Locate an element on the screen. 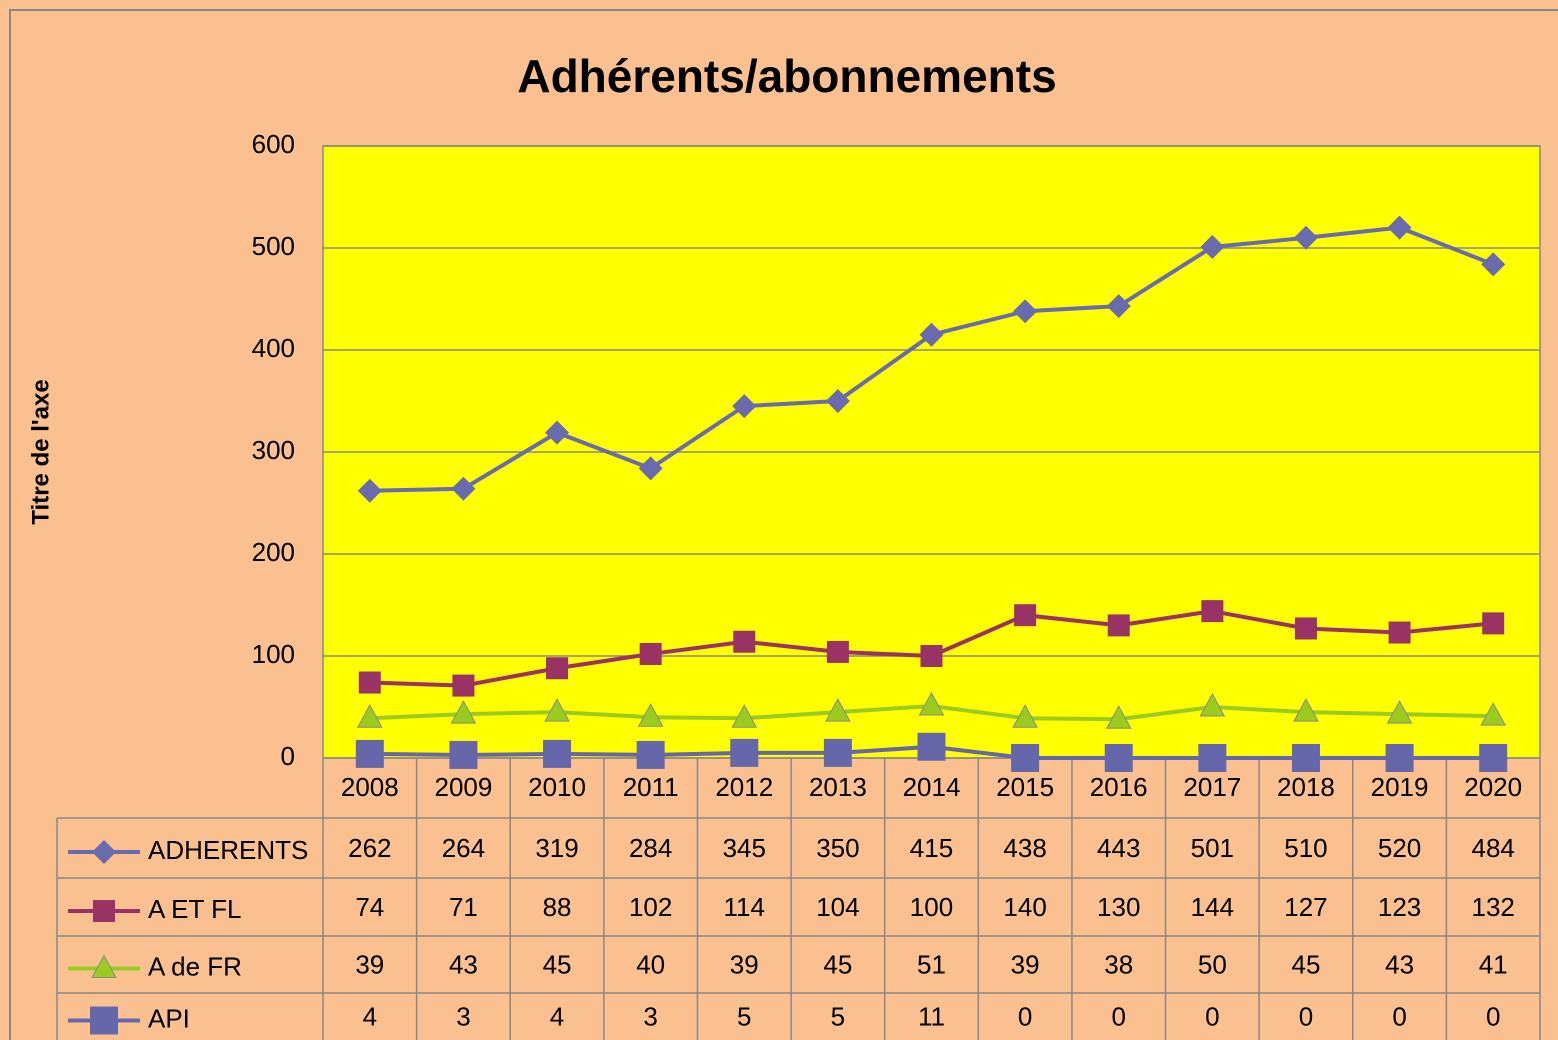 The width and height of the screenshot is (1558, 1040). x-tick-label: 2011 is located at coordinates (651, 787).